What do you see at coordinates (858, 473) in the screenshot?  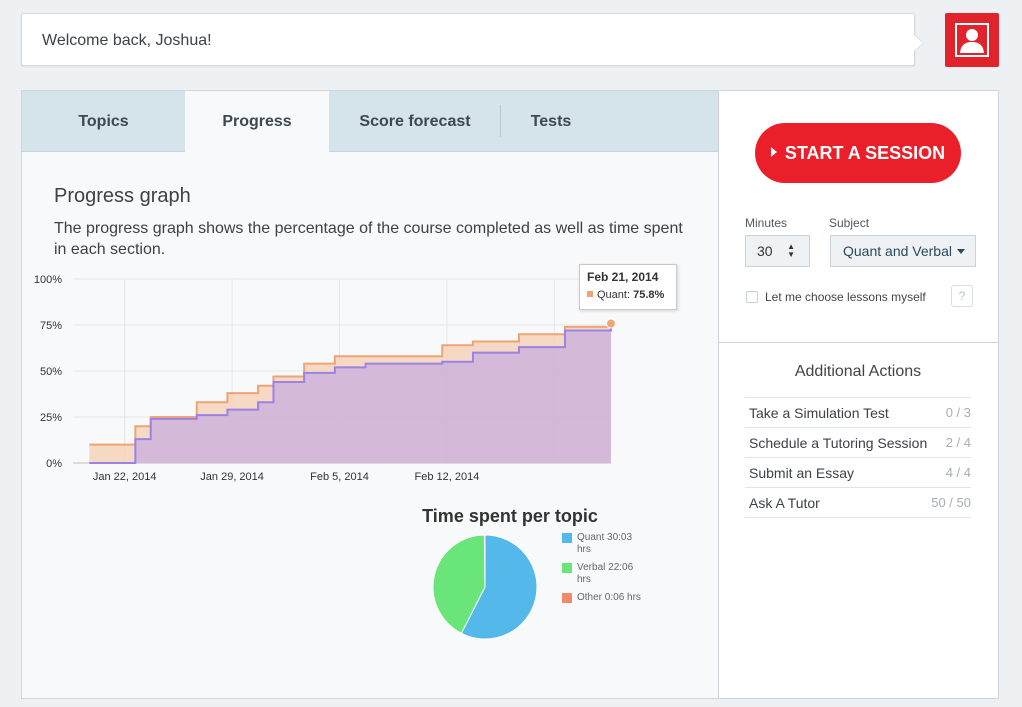 I see `action-submit-essay: Submit an Essay 4 / 4` at bounding box center [858, 473].